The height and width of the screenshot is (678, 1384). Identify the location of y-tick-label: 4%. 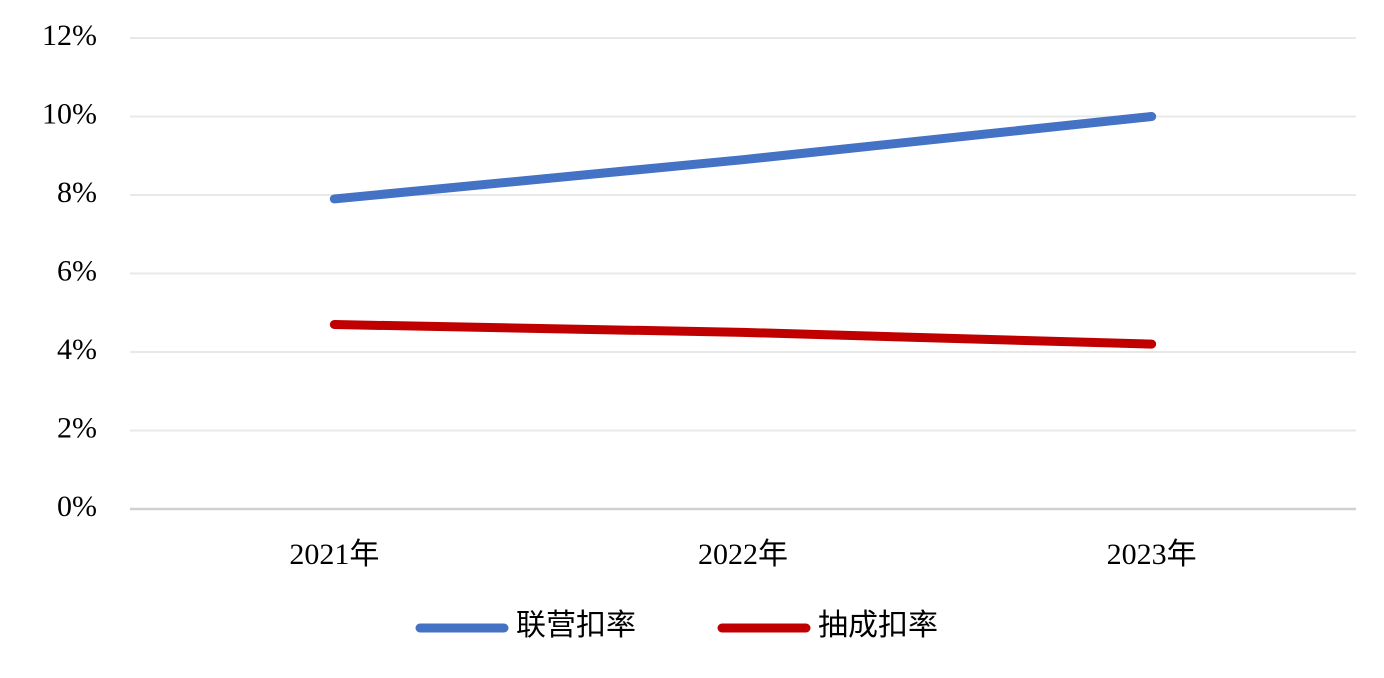
(77, 349).